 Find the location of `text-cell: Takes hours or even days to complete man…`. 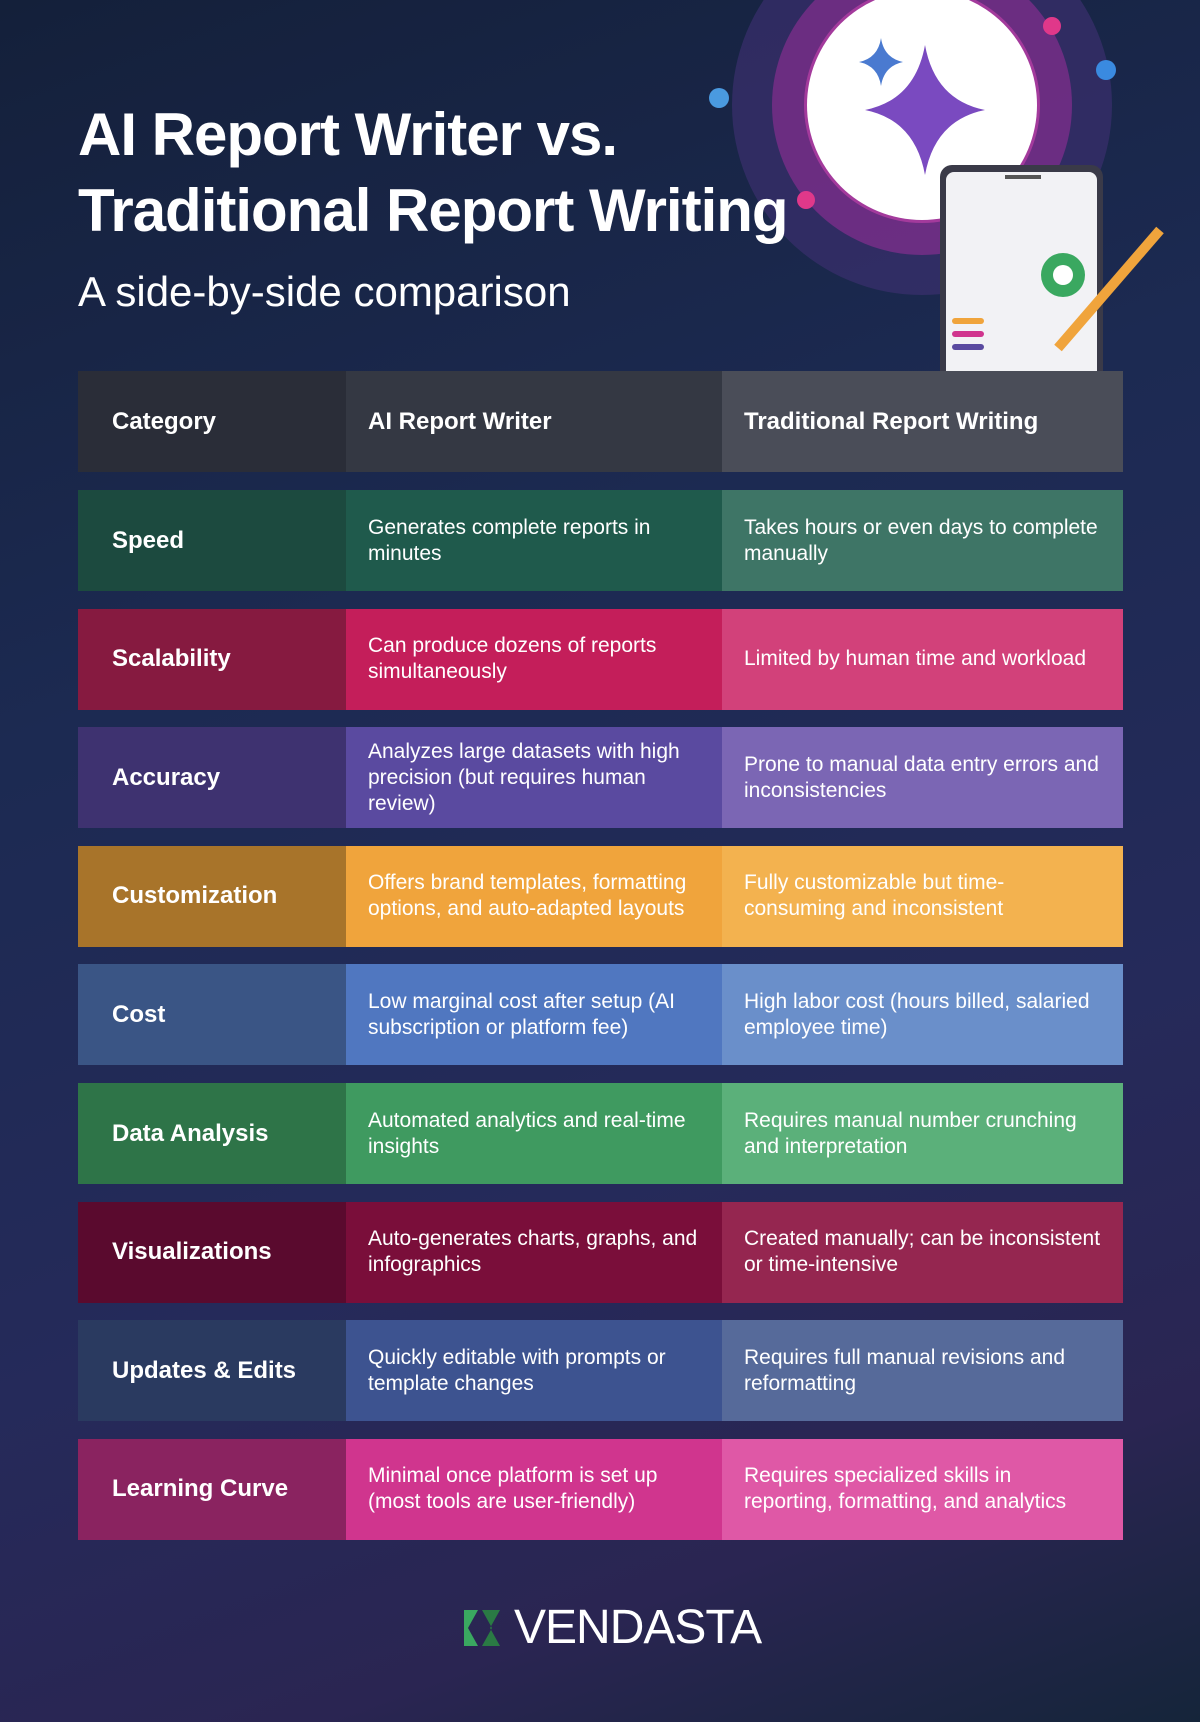

text-cell: Takes hours or even days to complete man… is located at coordinates (922, 540).